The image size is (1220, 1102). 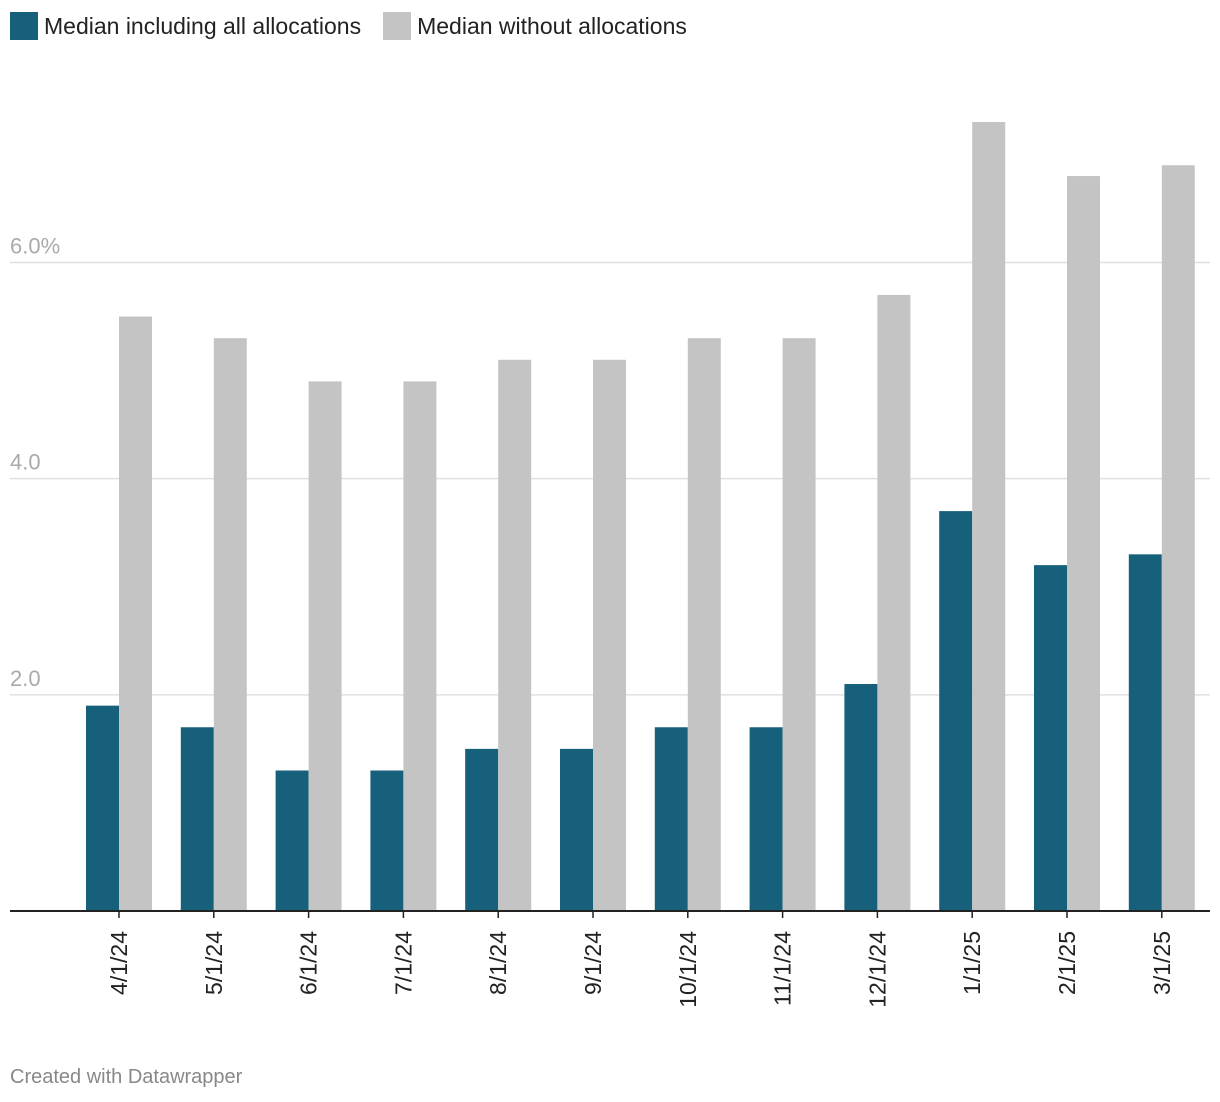 I want to click on legend-label-including: Median including all allocations, so click(x=203, y=25).